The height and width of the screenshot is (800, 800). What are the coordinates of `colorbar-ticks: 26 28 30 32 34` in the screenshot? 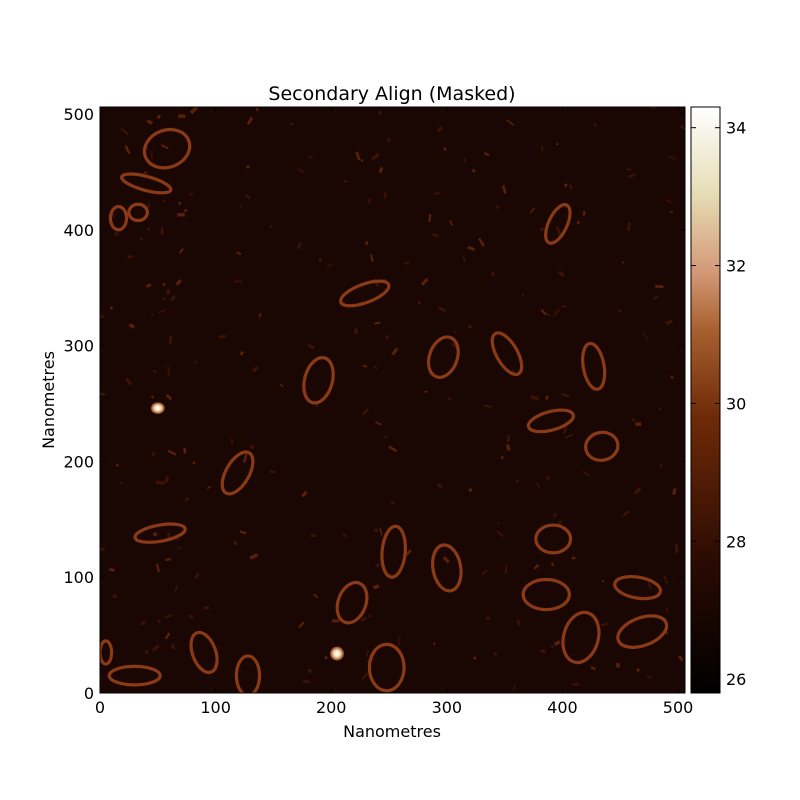 It's located at (718, 404).